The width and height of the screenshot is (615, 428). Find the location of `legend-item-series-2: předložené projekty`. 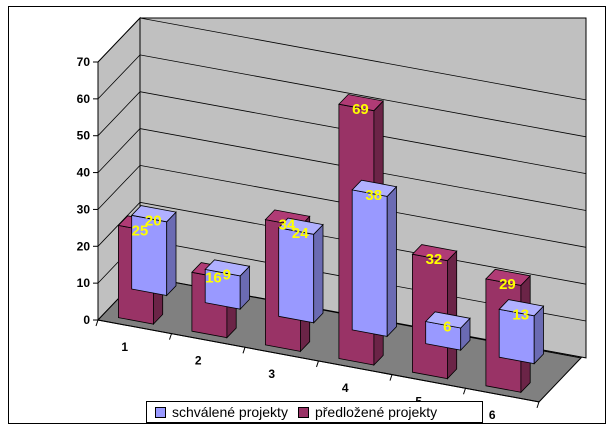

legend-item-series-2: předložené projekty is located at coordinates (367, 412).